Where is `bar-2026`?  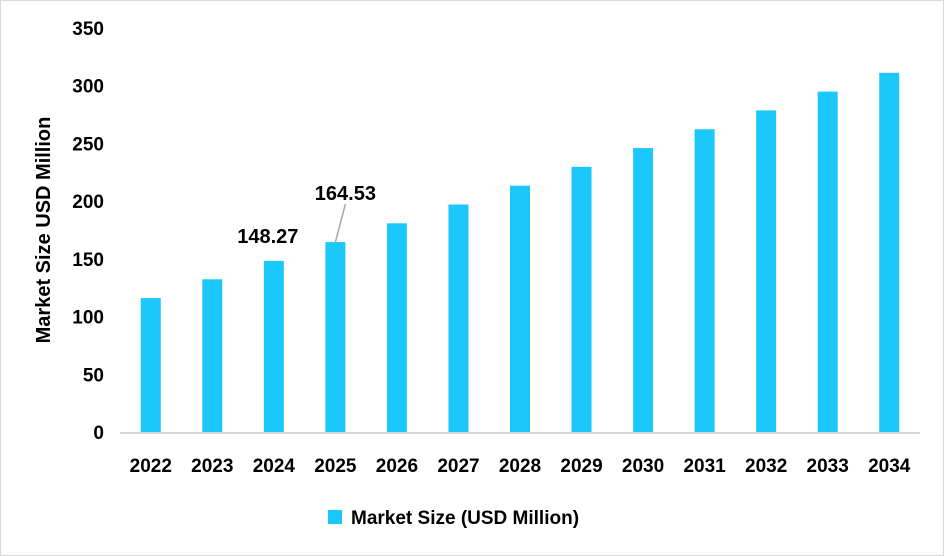
bar-2026 is located at coordinates (396, 327).